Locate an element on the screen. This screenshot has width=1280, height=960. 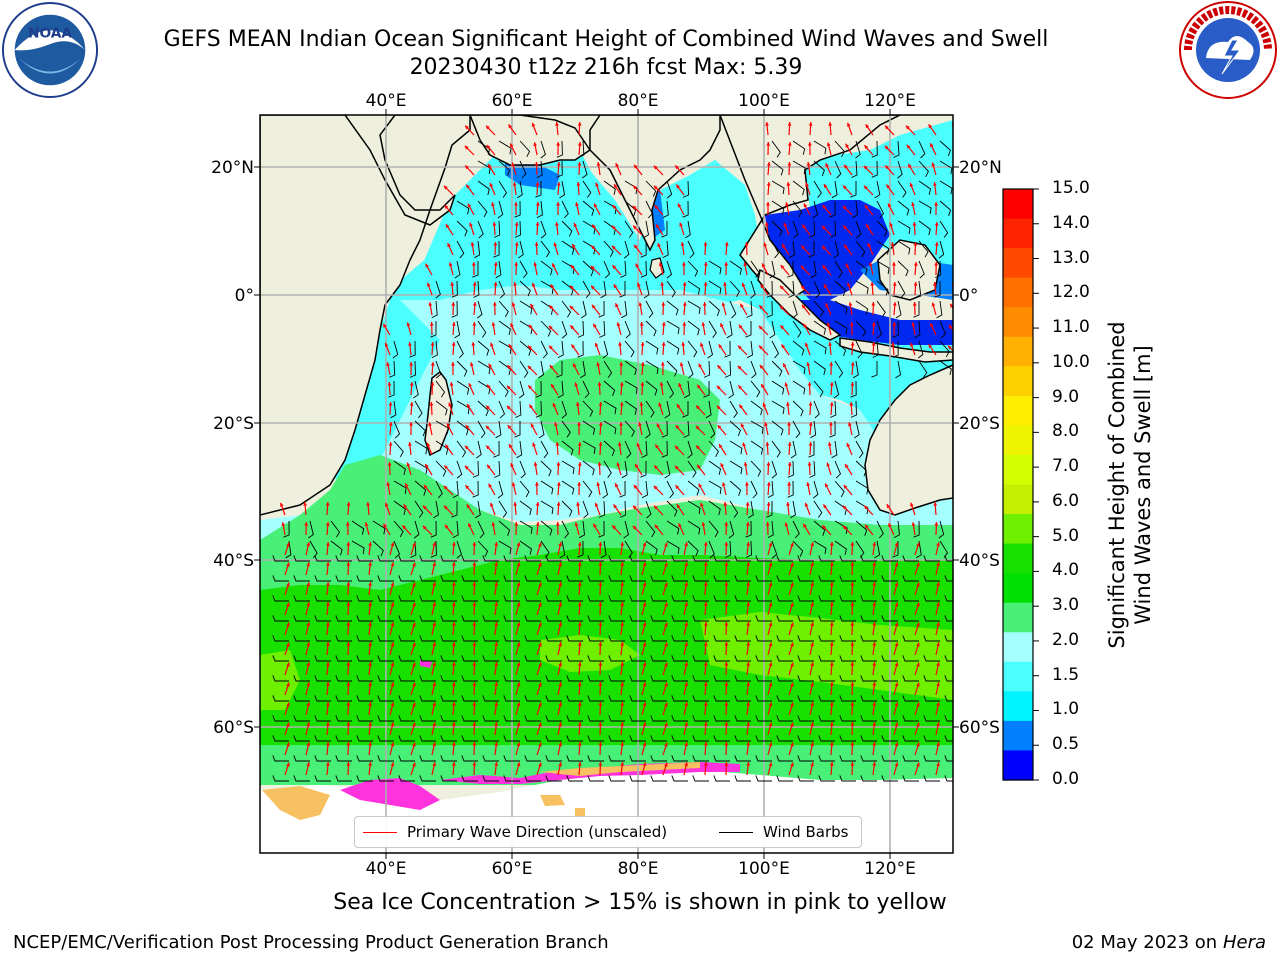
noaa-logo: NOAA is located at coordinates (50, 50).